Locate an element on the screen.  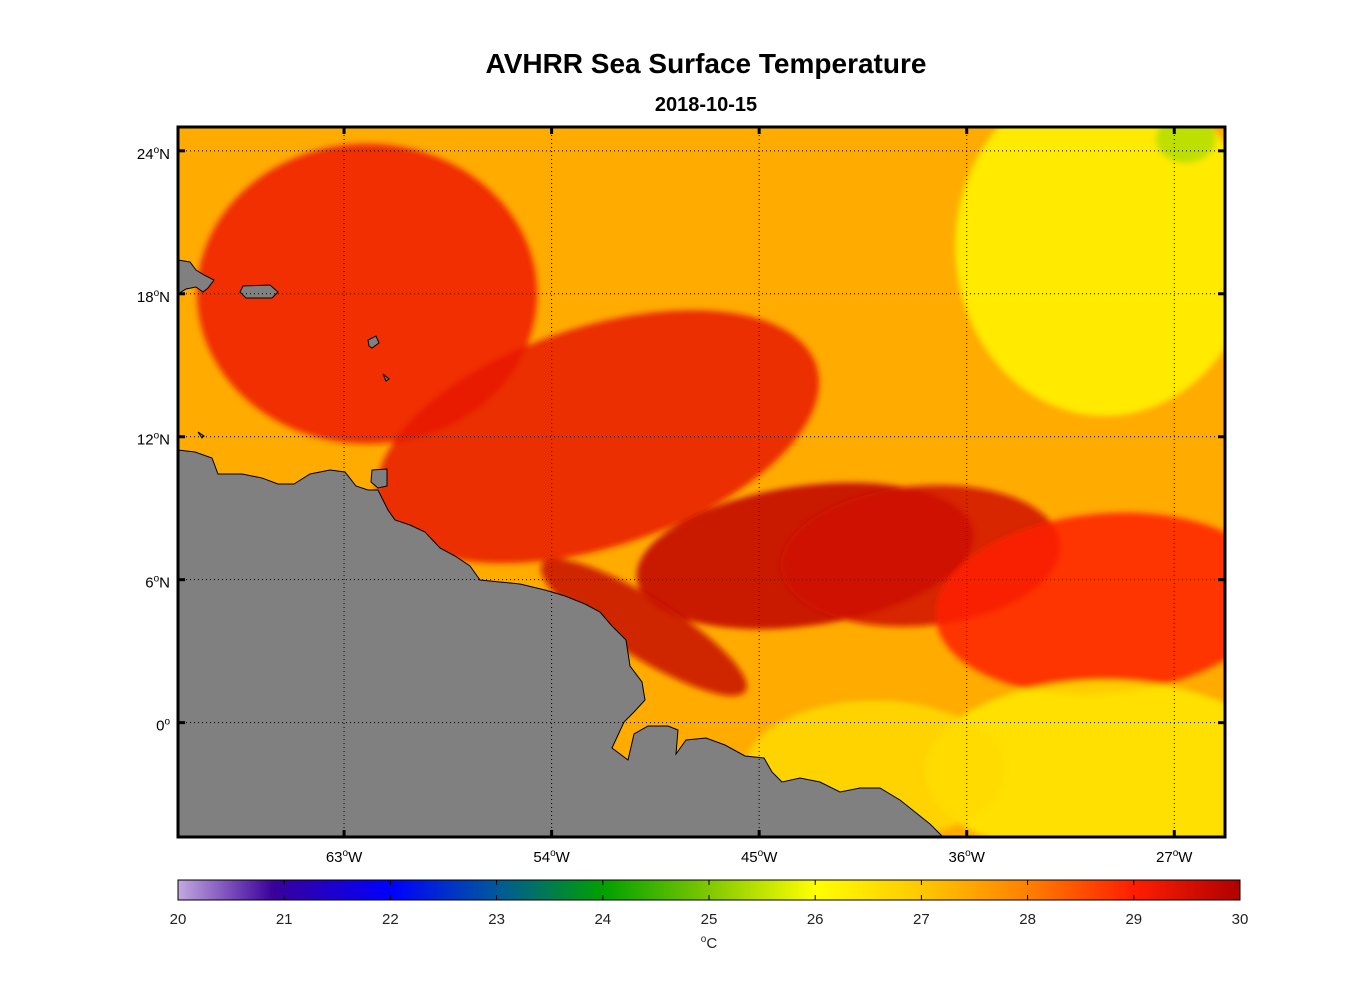
land-martinique is located at coordinates (386, 377).